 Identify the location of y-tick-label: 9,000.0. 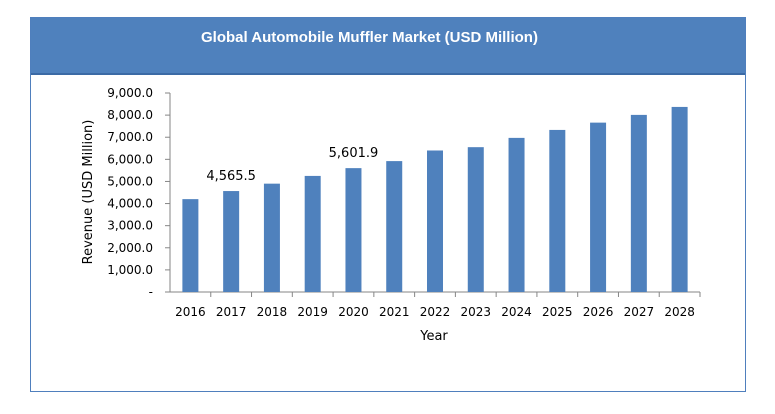
(130, 93).